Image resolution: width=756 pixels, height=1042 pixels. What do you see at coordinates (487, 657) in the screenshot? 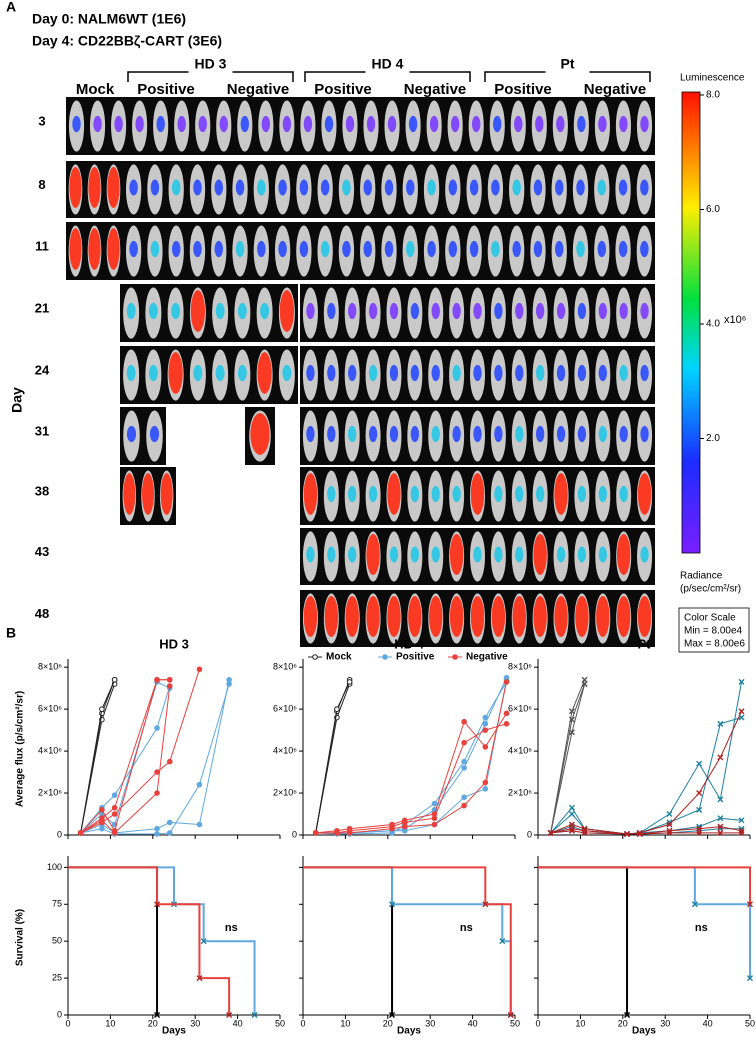
I see `legend-label: Negative` at bounding box center [487, 657].